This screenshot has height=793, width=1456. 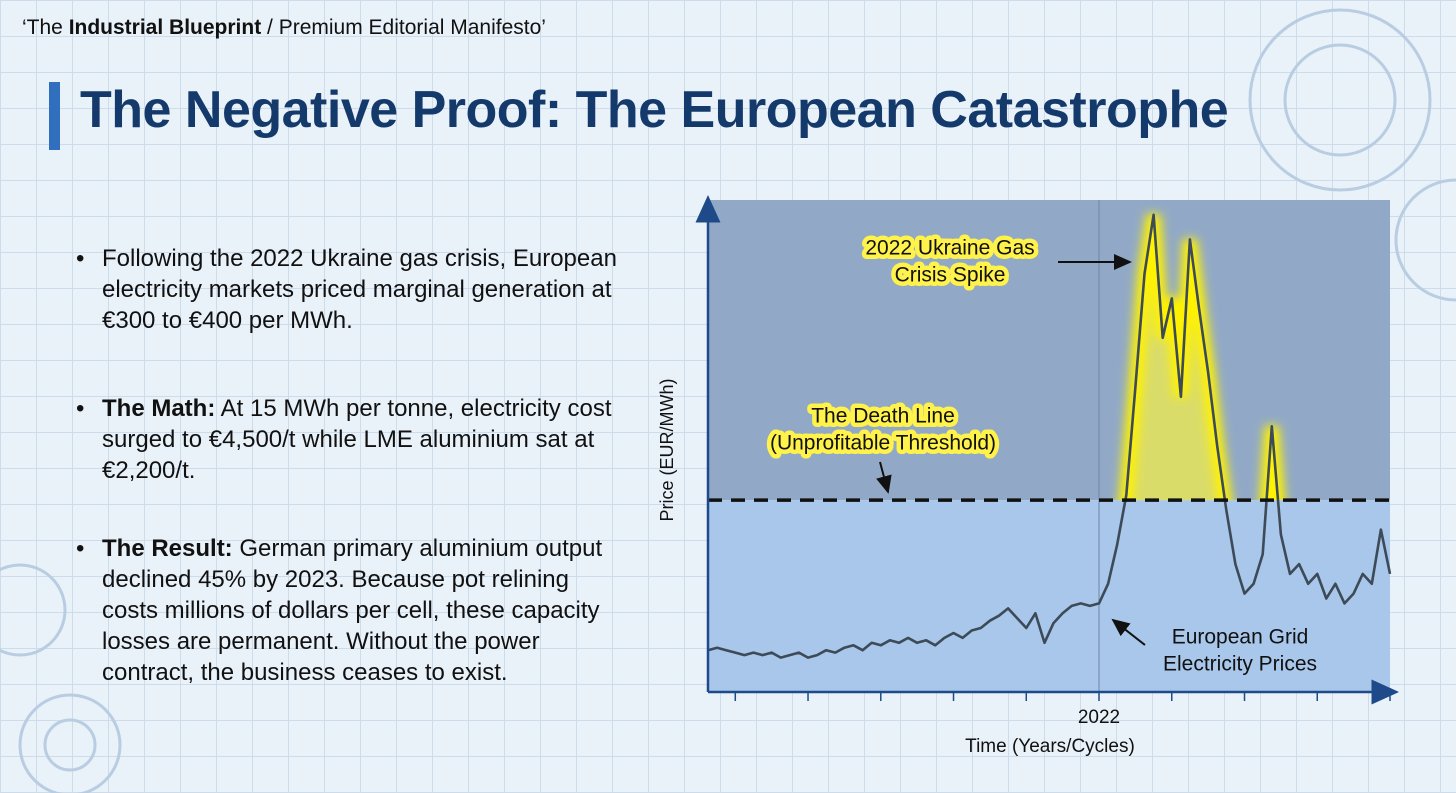 I want to click on annotation: 2022 Ukraine Gas, so click(x=949, y=248).